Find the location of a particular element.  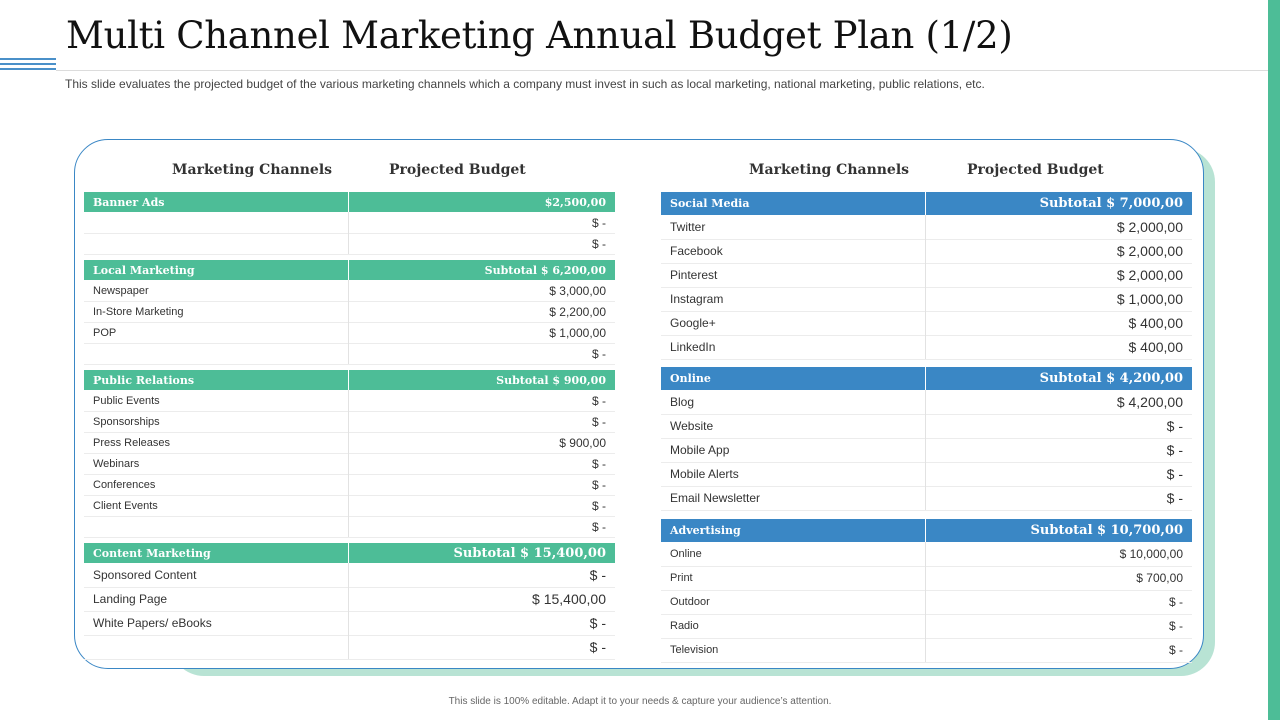

channel-name: Conferences is located at coordinates (216, 484).